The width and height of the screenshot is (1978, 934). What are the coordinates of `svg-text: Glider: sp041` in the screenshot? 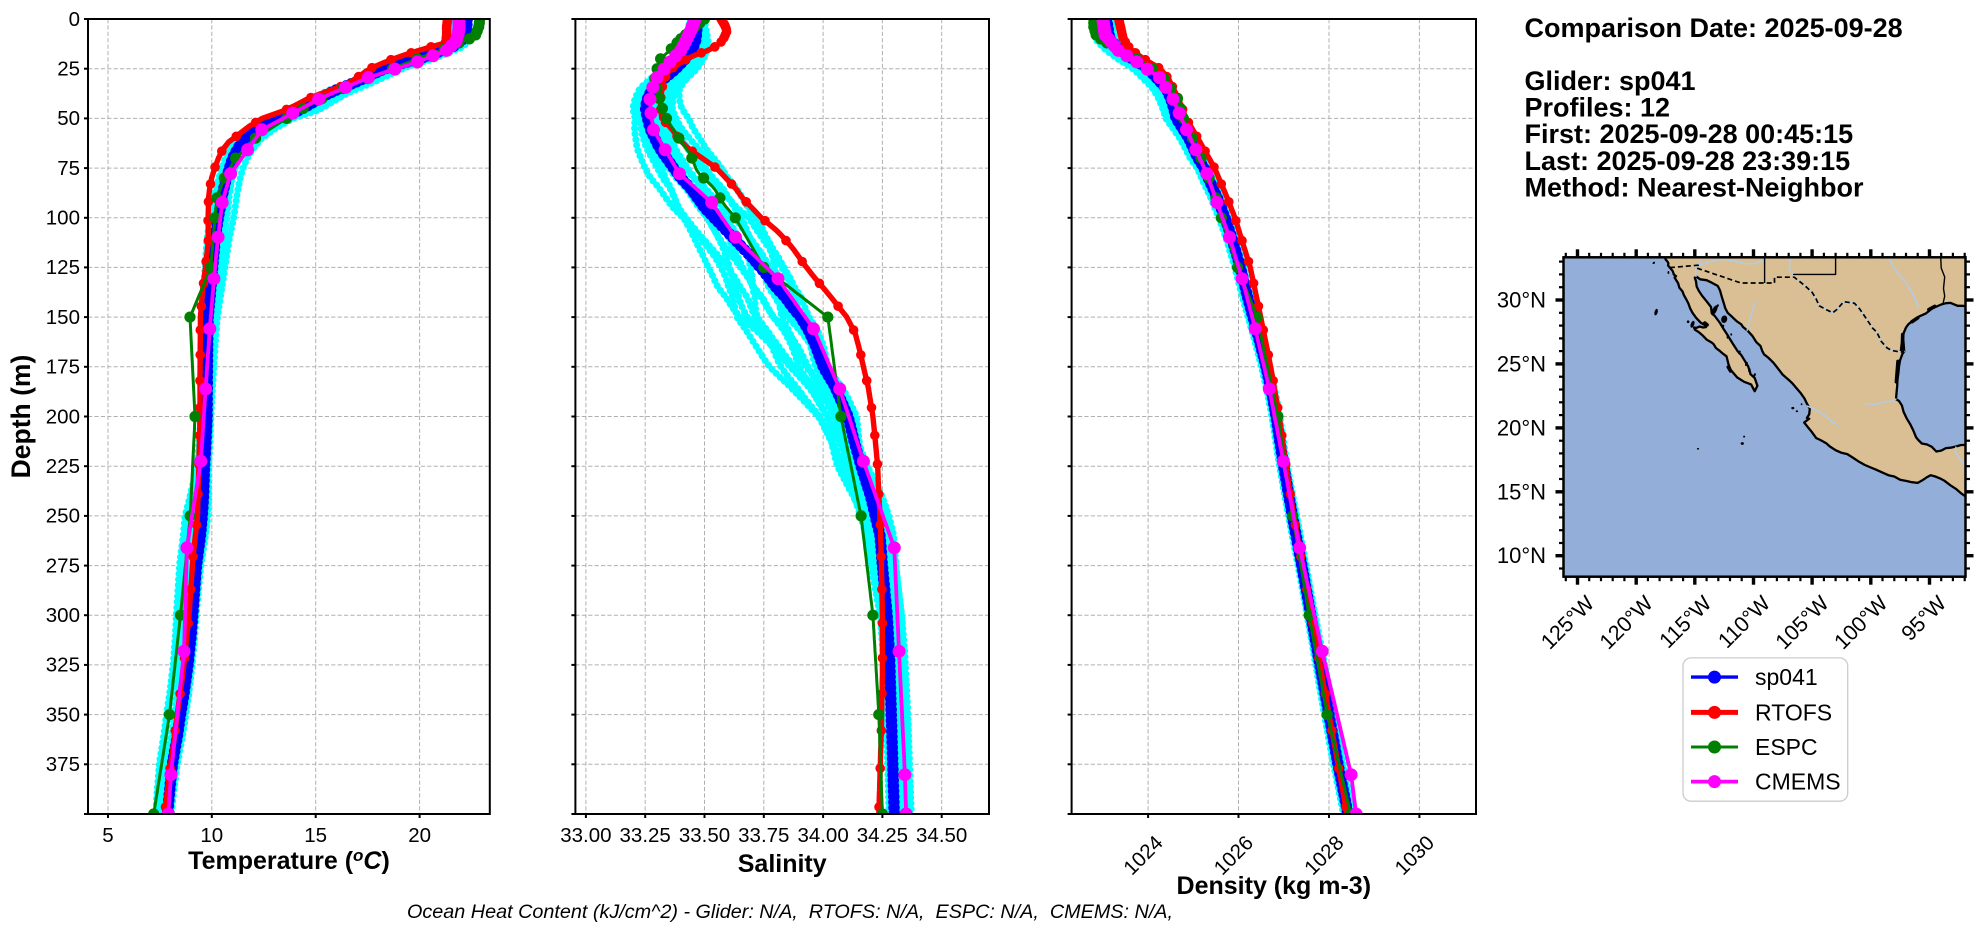 It's located at (1610, 81).